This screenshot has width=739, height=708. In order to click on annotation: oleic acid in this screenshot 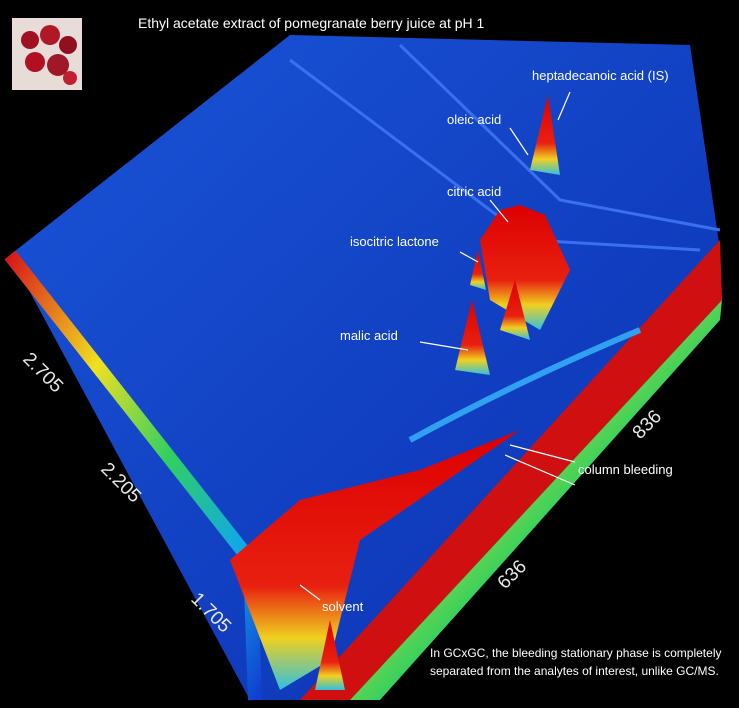, I will do `click(474, 119)`.